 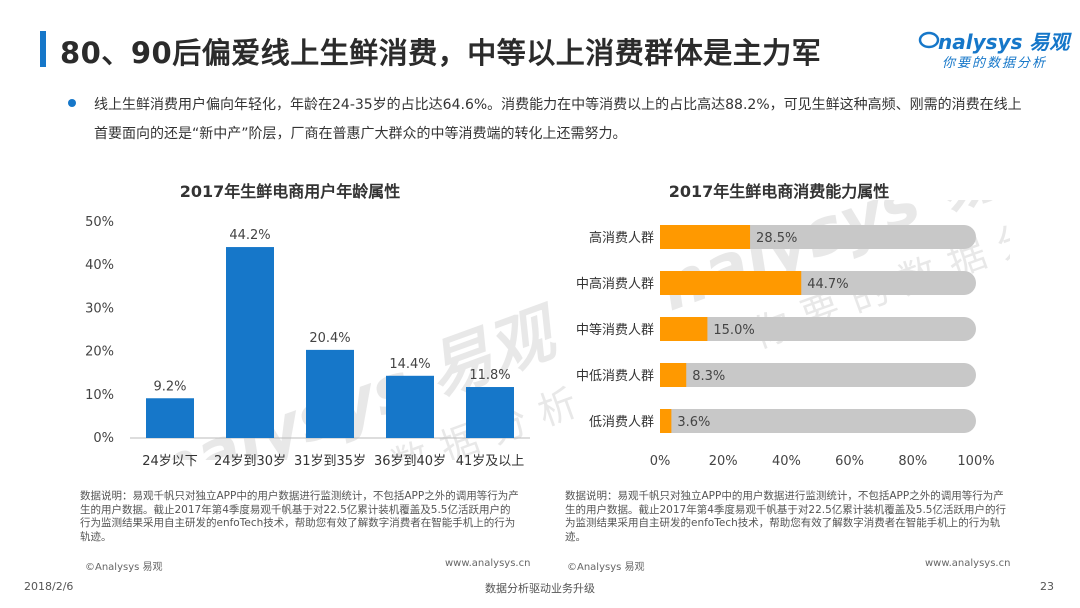 I want to click on right-copyright: ©Analysys 易观, so click(x=606, y=567).